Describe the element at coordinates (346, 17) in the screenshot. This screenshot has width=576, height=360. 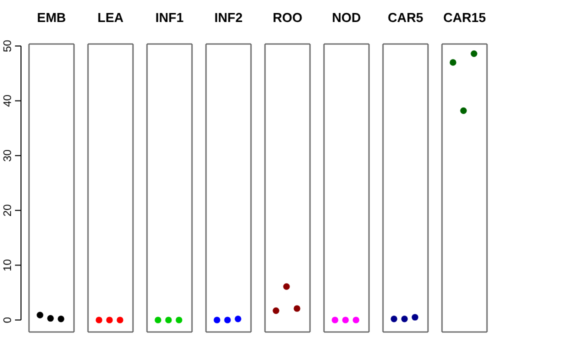
I see `x-tick-label: NOD` at that location.